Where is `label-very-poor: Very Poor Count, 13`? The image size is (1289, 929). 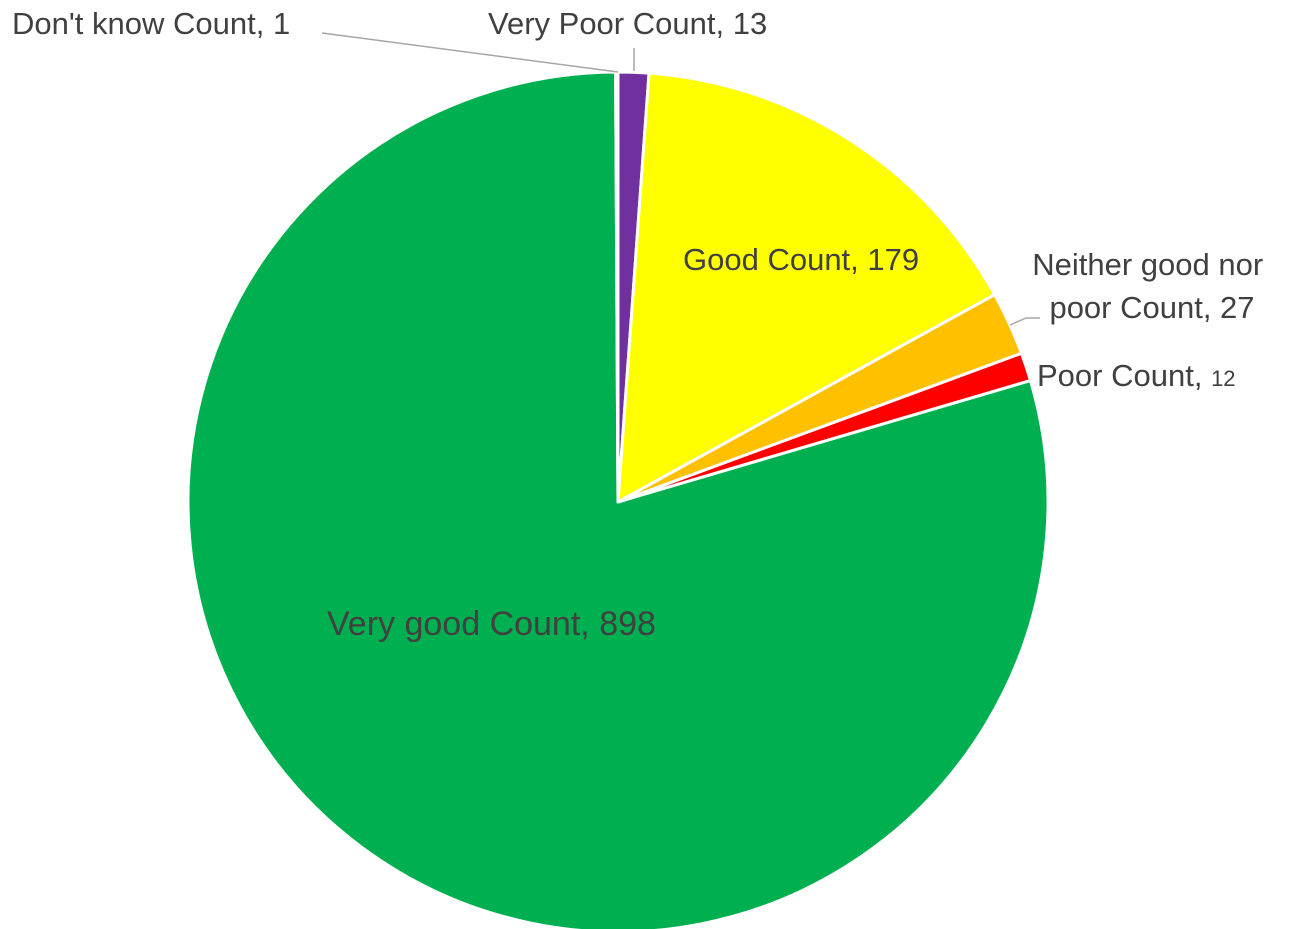 label-very-poor: Very Poor Count, 13 is located at coordinates (627, 23).